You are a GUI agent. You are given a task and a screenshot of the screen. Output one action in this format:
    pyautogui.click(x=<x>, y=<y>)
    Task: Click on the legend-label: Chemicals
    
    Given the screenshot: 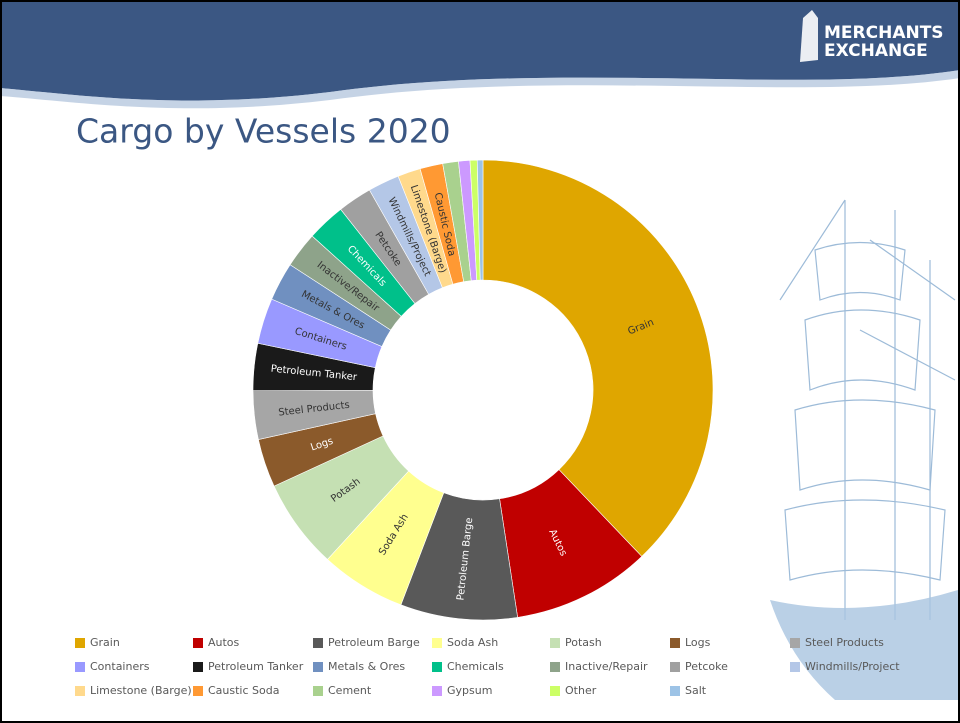 What is the action you would take?
    pyautogui.click(x=475, y=666)
    